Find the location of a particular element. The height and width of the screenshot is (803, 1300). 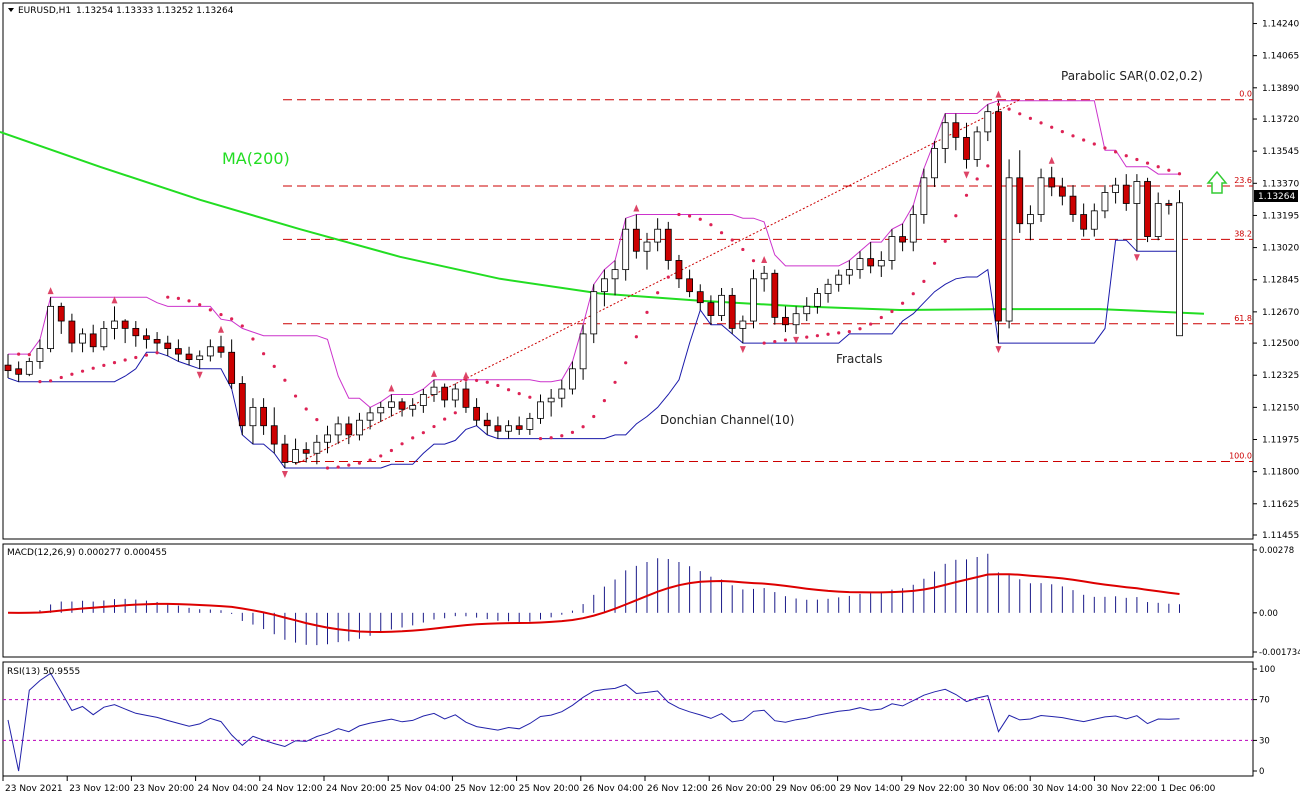

fib-level-label: 0.0 is located at coordinates (1245, 94).